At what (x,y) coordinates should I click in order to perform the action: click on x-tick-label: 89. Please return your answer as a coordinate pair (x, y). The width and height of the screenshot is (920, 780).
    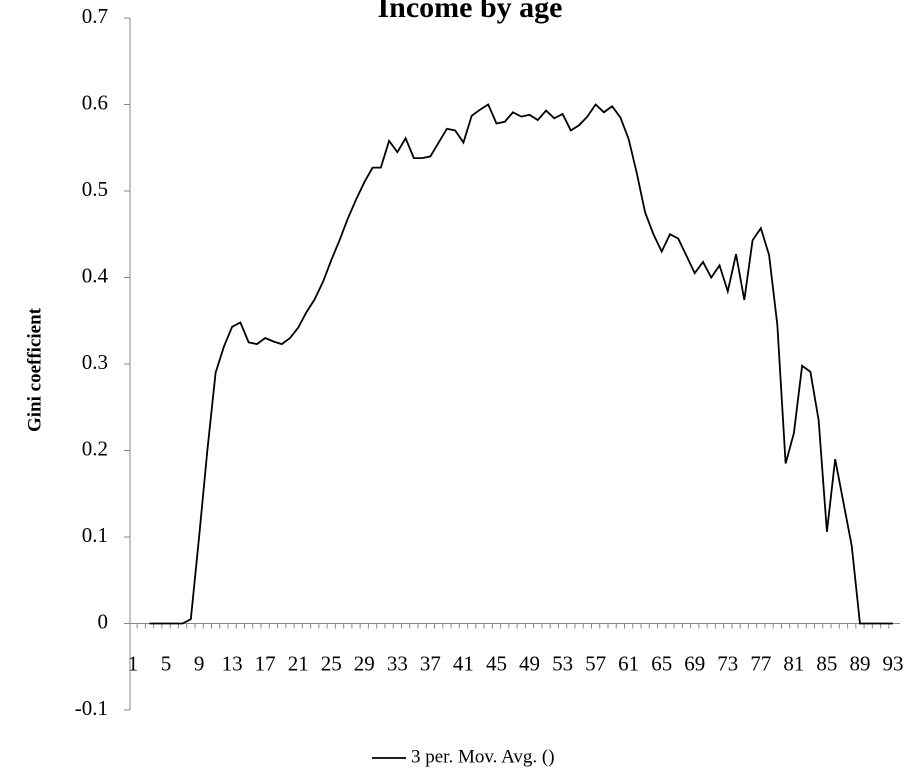
    Looking at the image, I should click on (859, 663).